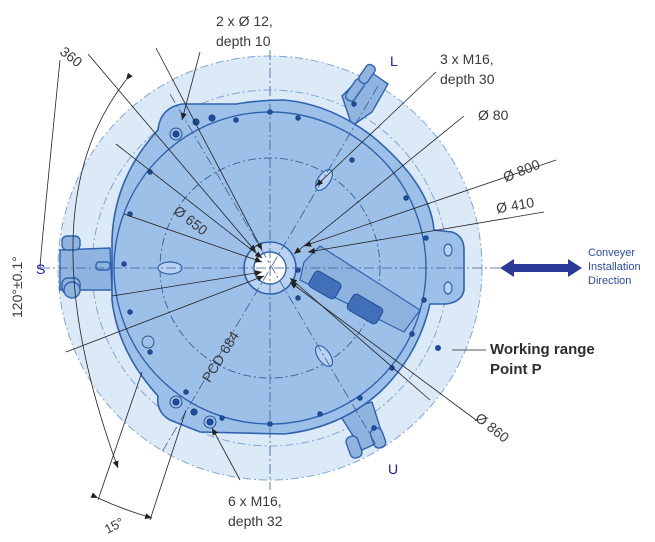 This screenshot has width=655, height=542. Describe the element at coordinates (614, 267) in the screenshot. I see `conveyer-label-2: Installation` at that location.